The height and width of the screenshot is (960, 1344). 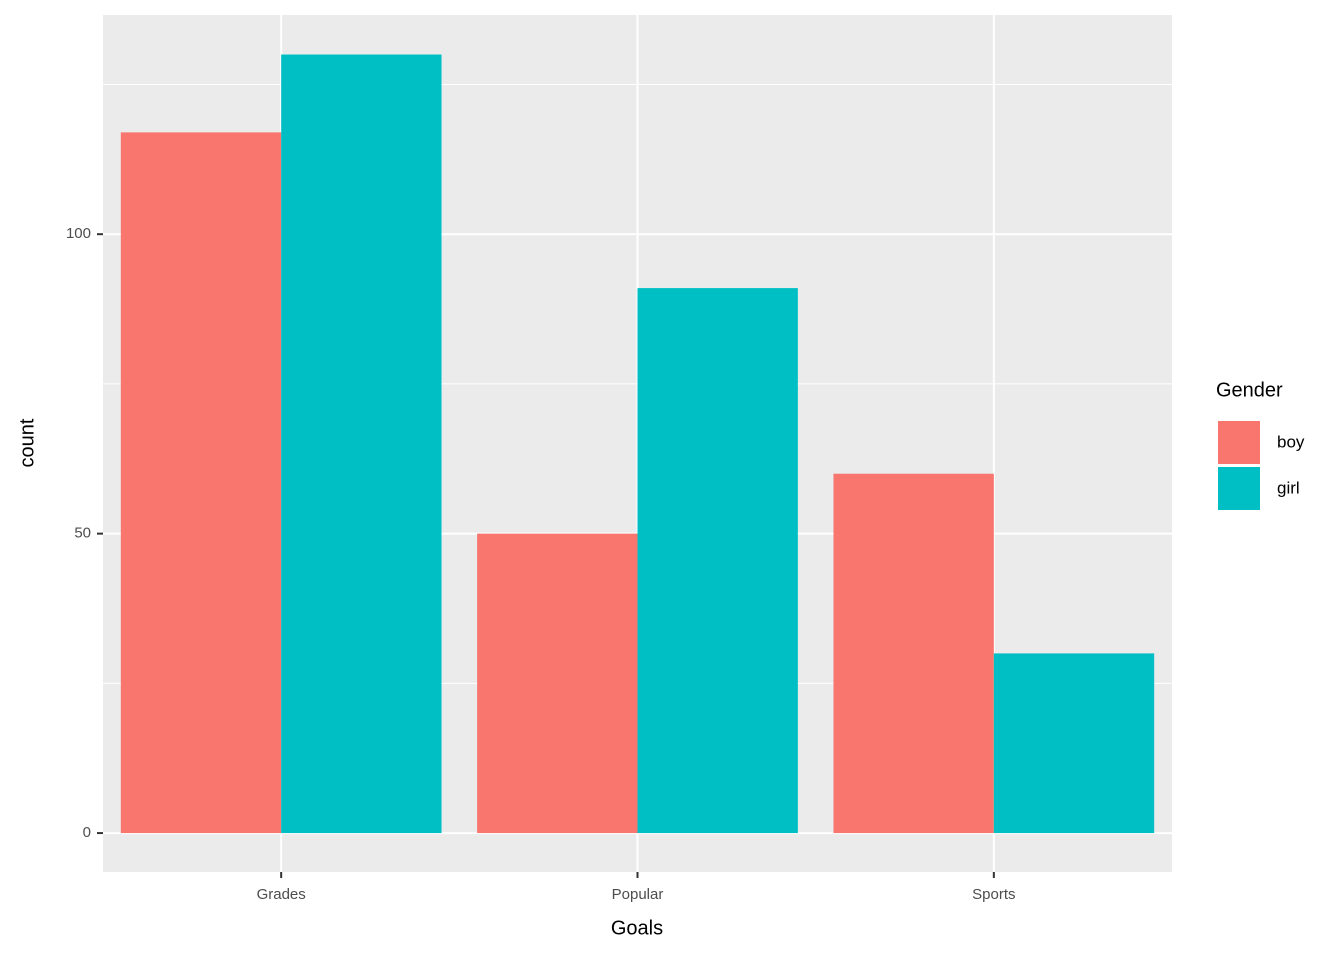 What do you see at coordinates (1291, 441) in the screenshot?
I see `legend-label: boy` at bounding box center [1291, 441].